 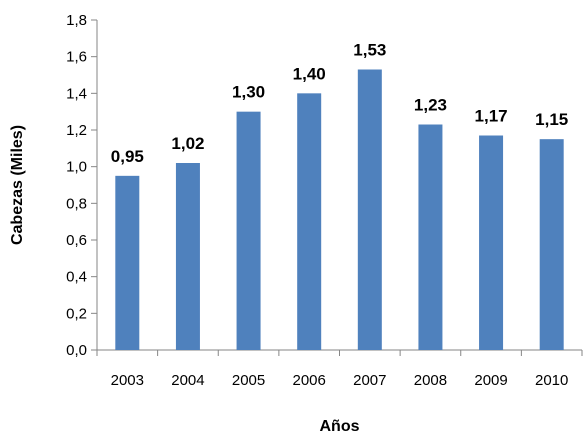 I want to click on x-axis: 2003 2004 2005 2006 2007 2008 2009 2010, so click(x=339, y=369).